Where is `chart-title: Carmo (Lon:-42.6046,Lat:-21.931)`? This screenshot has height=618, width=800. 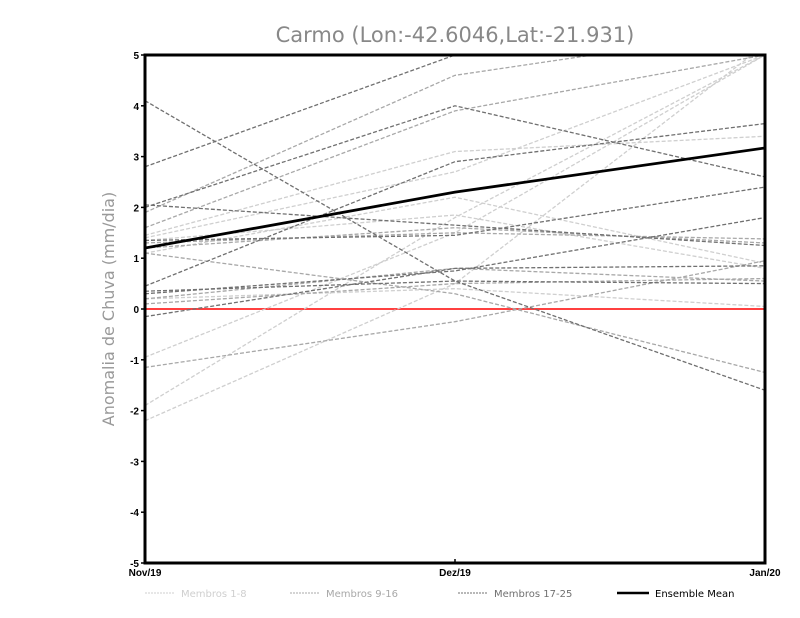 chart-title: Carmo (Lon:-42.6046,Lat:-21.931) is located at coordinates (455, 35).